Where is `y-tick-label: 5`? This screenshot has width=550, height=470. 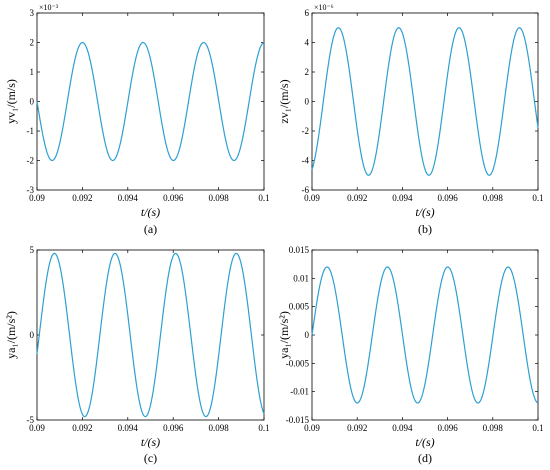 y-tick-label: 5 is located at coordinates (32, 250).